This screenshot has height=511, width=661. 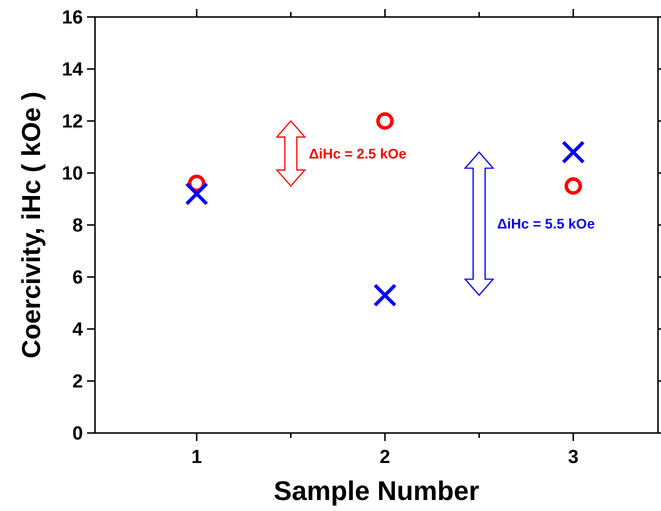 I want to click on annotation: ΔiHc = 5.5 kOe, so click(x=546, y=224).